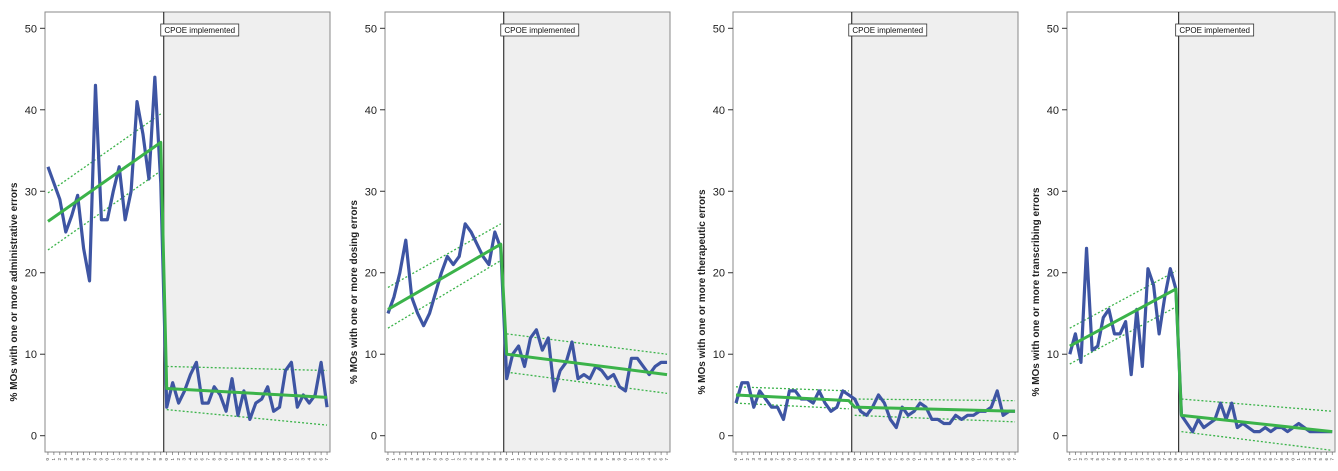 The height and width of the screenshot is (471, 1338). Describe the element at coordinates (371, 355) in the screenshot. I see `y-tick-label: 10` at that location.